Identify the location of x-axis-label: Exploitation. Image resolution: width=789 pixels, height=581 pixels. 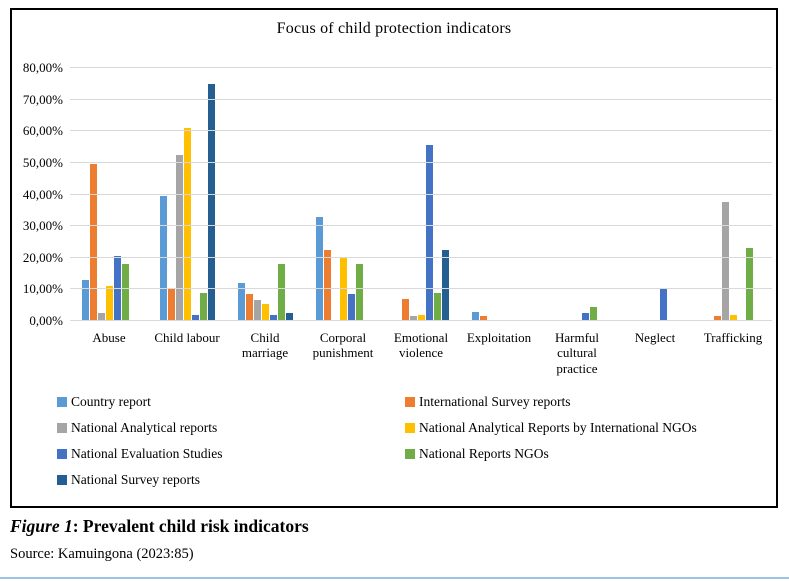
(499, 337).